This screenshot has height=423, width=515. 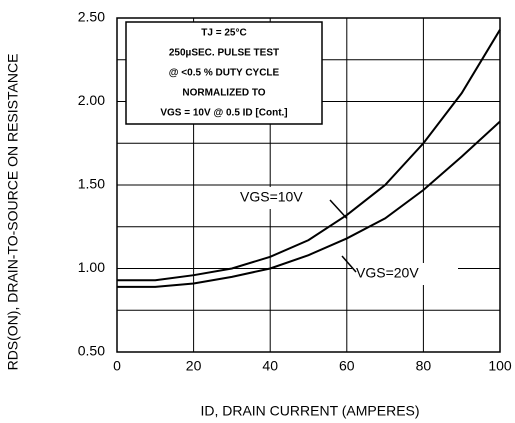 I want to click on x-tick-label: 20, so click(x=194, y=366).